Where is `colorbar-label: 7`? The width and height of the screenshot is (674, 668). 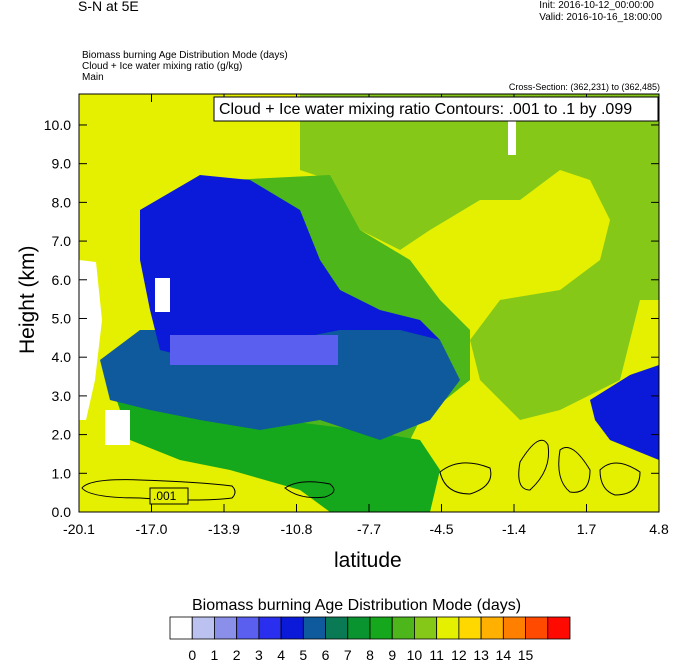
colorbar-label: 7 is located at coordinates (348, 655).